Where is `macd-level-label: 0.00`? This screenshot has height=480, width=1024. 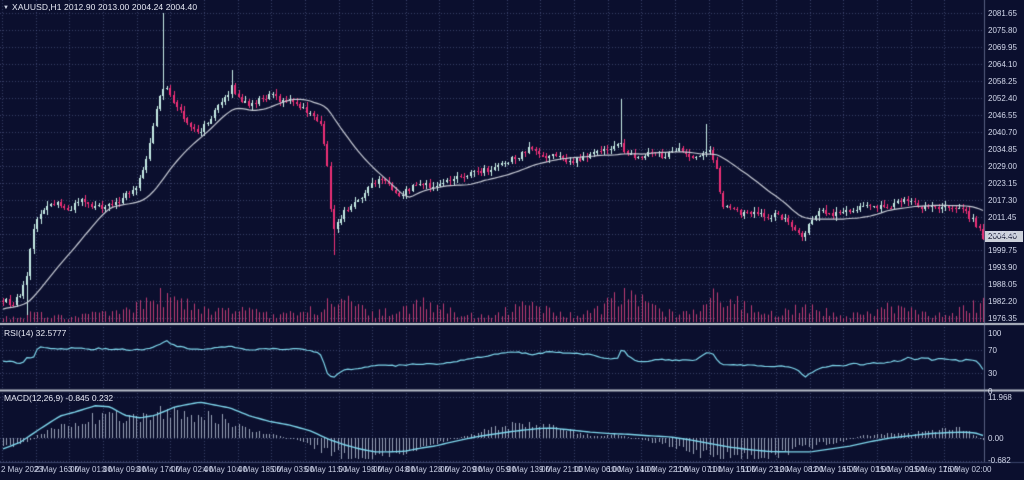 macd-level-label: 0.00 is located at coordinates (996, 438).